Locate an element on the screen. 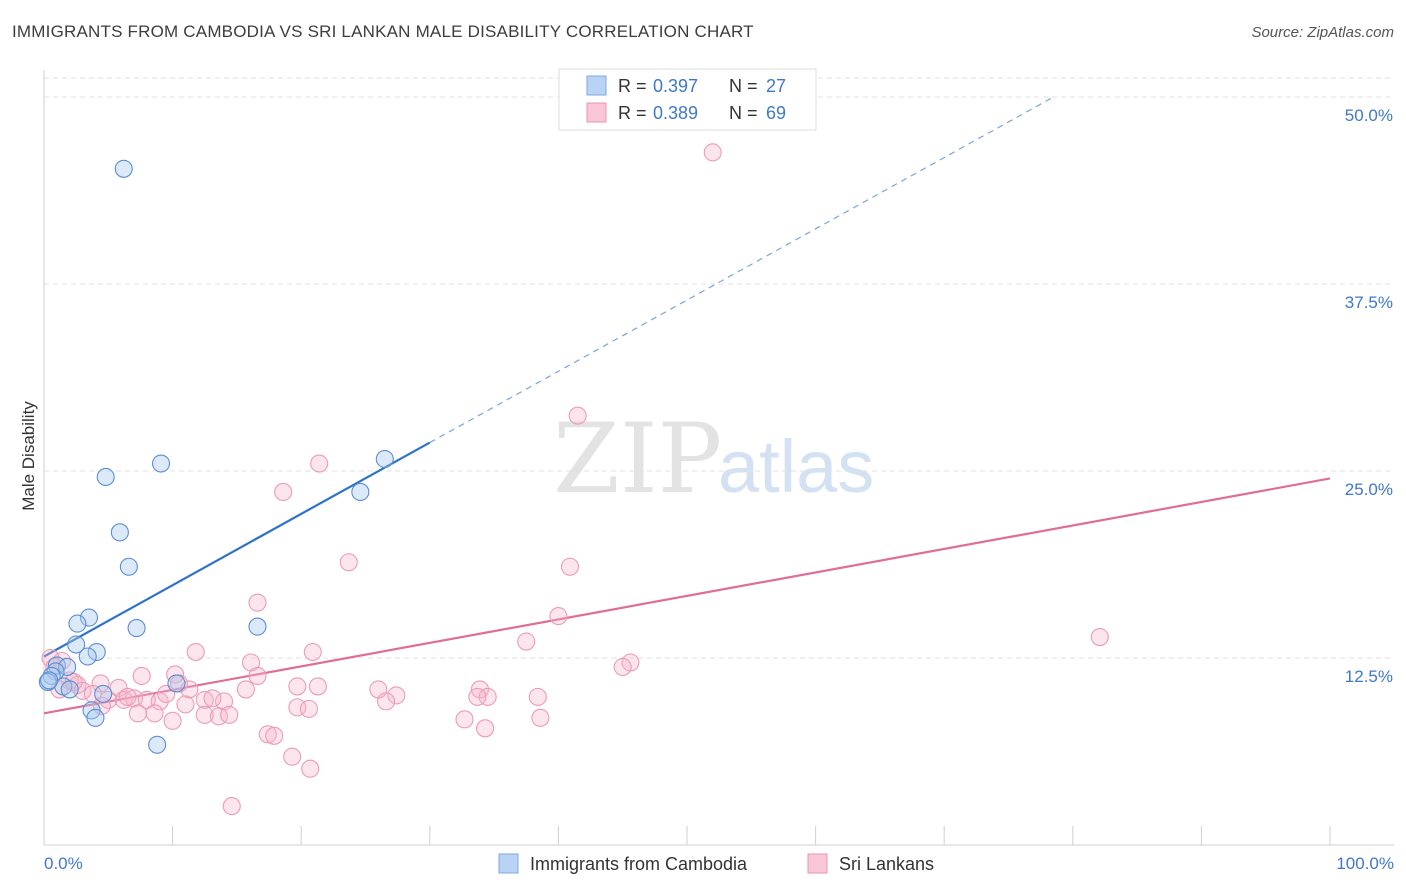 This screenshot has height=892, width=1406. y-tick-label-0: 12.5% is located at coordinates (1369, 676).